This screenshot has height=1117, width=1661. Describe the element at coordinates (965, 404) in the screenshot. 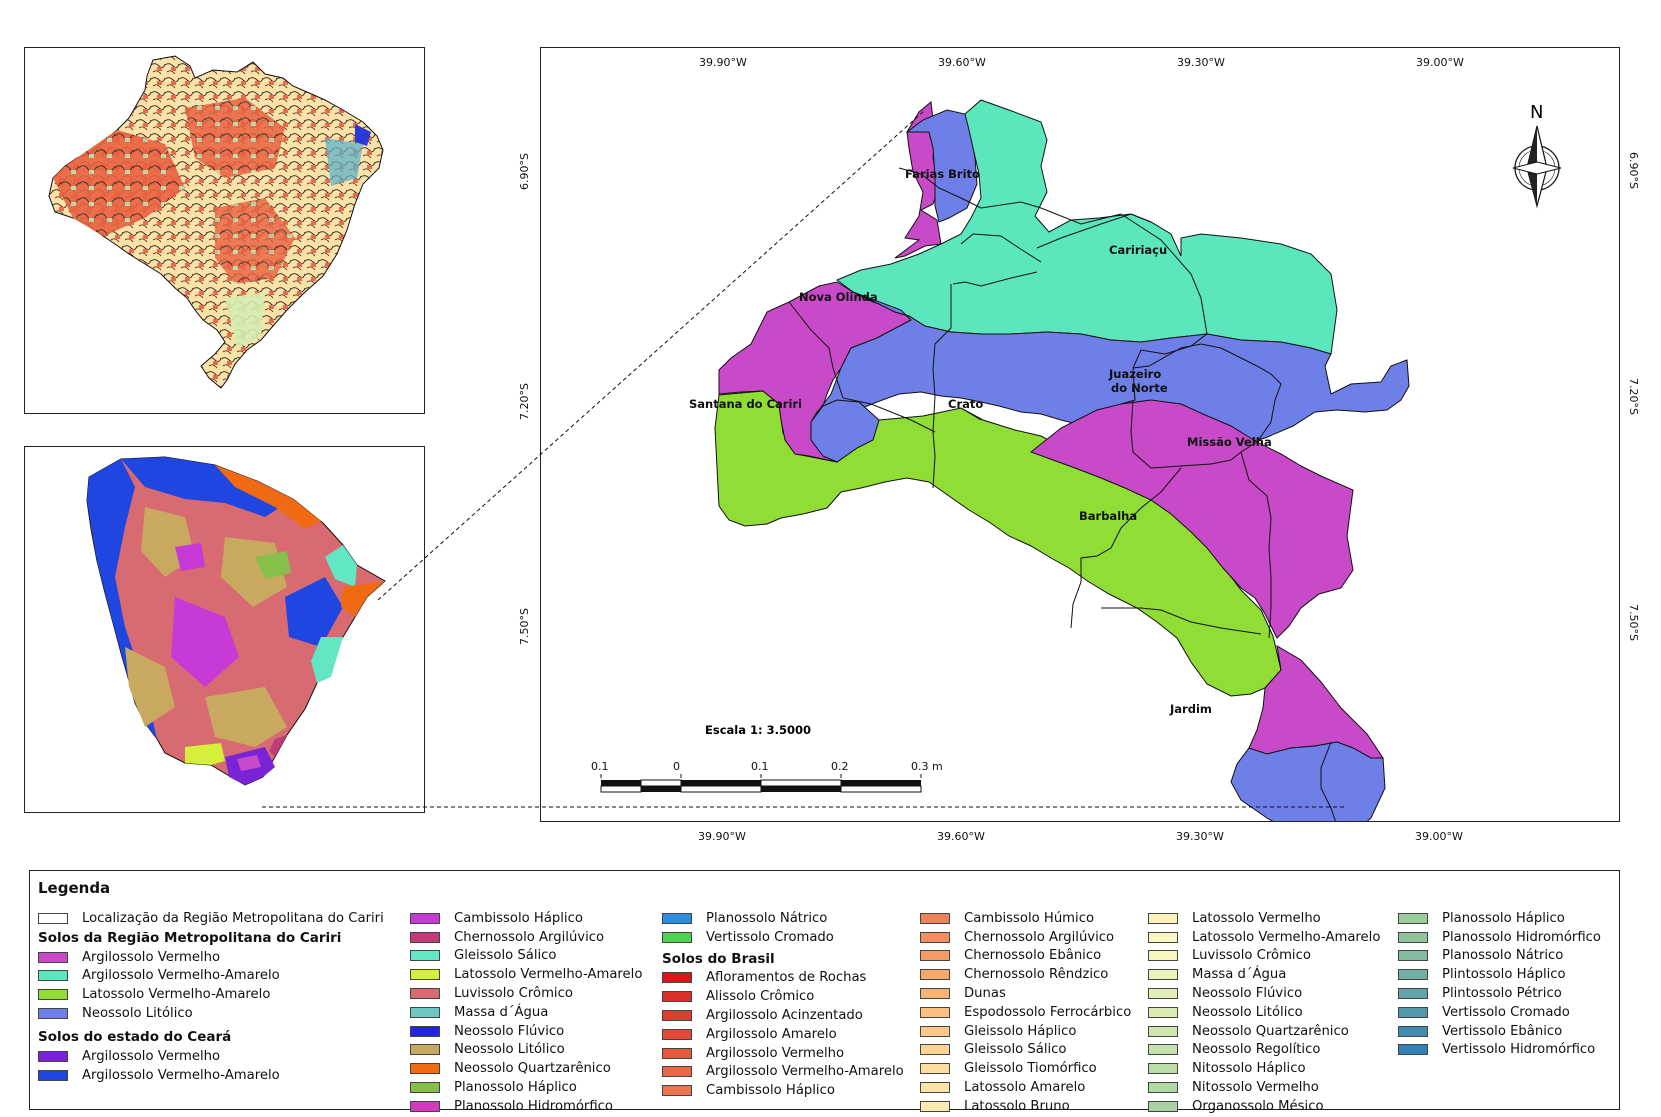

I see `label-crato: Crato` at that location.